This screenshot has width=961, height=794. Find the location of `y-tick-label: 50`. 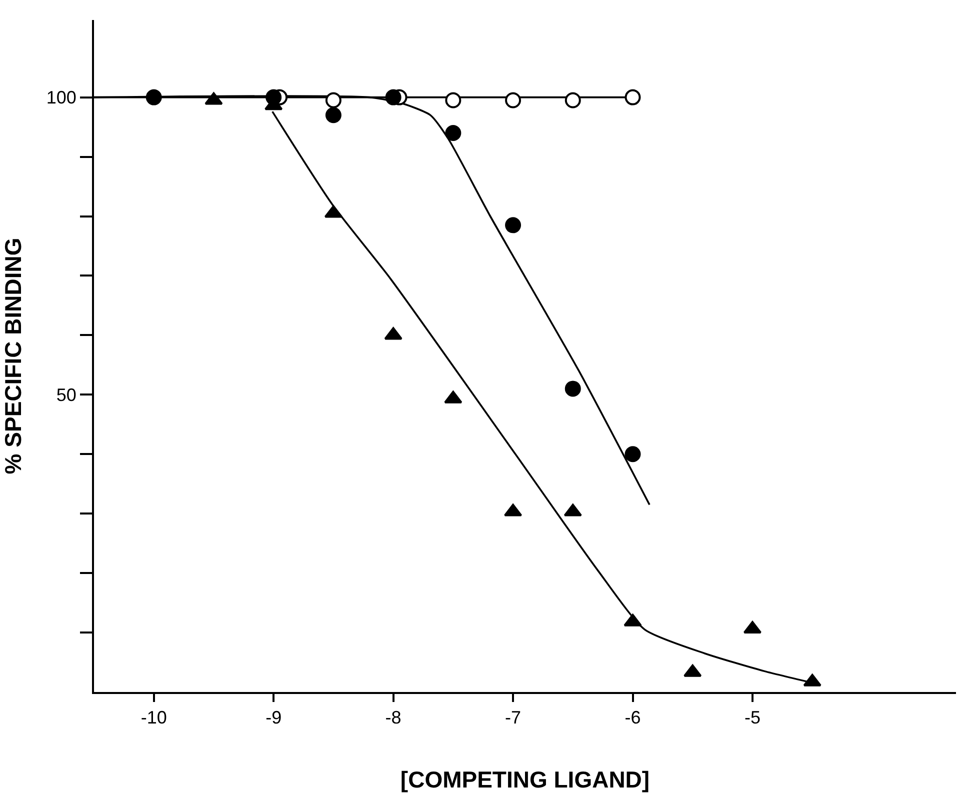

y-tick-label: 50 is located at coordinates (66, 394).